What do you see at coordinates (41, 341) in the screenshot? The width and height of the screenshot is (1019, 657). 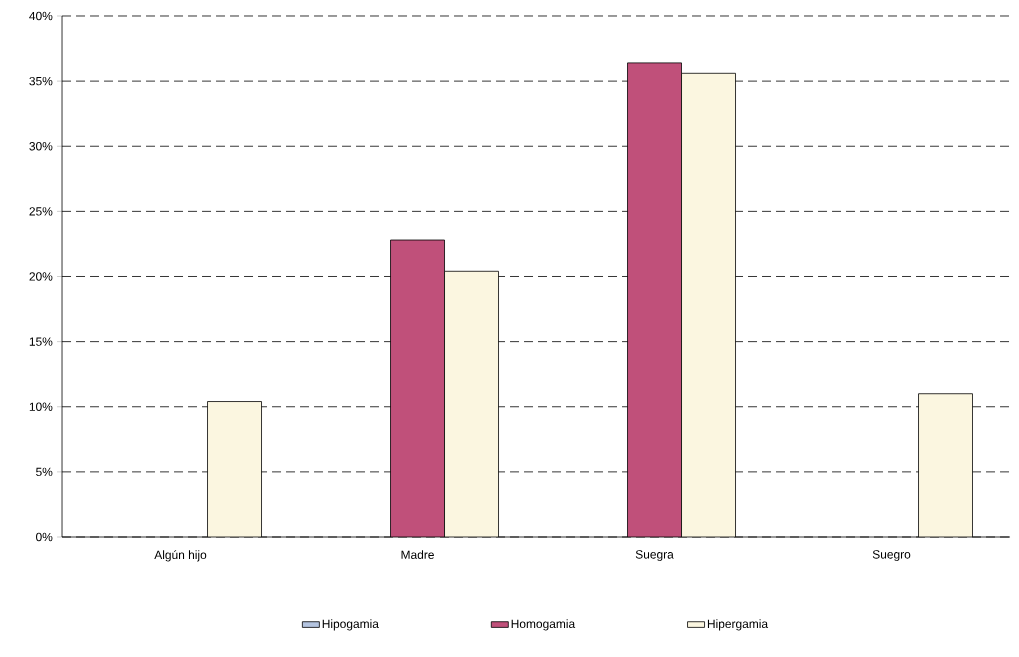 I see `y-tick-label: 15%` at bounding box center [41, 341].